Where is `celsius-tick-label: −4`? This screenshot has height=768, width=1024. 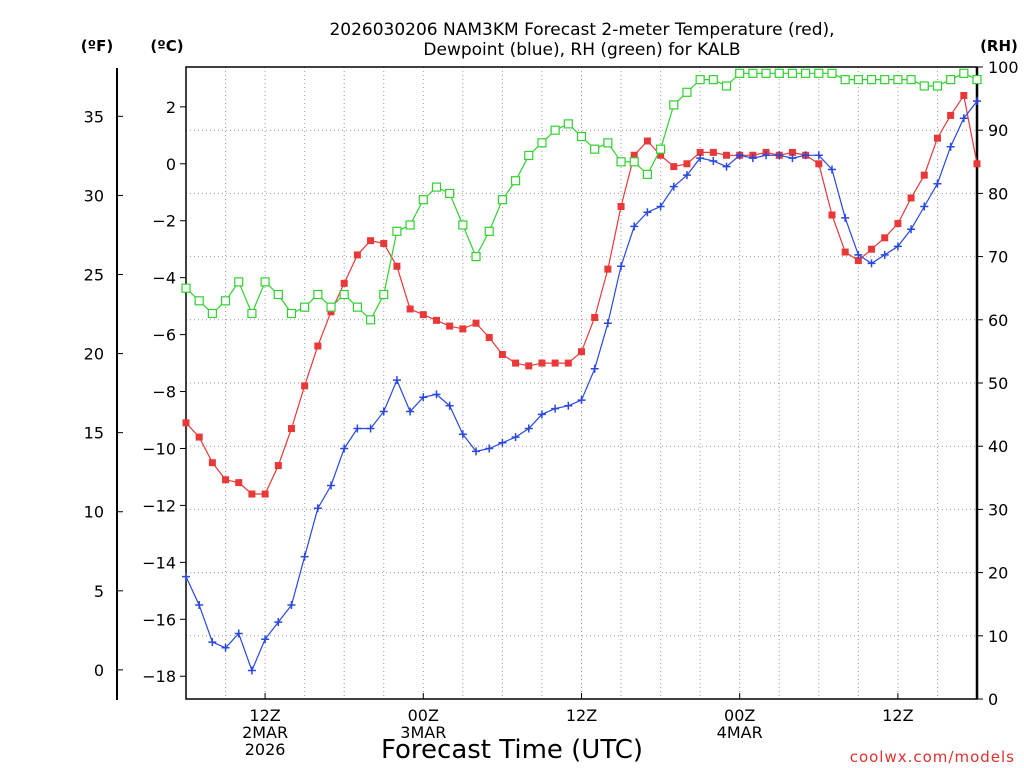
celsius-tick-label: −4 is located at coordinates (164, 278).